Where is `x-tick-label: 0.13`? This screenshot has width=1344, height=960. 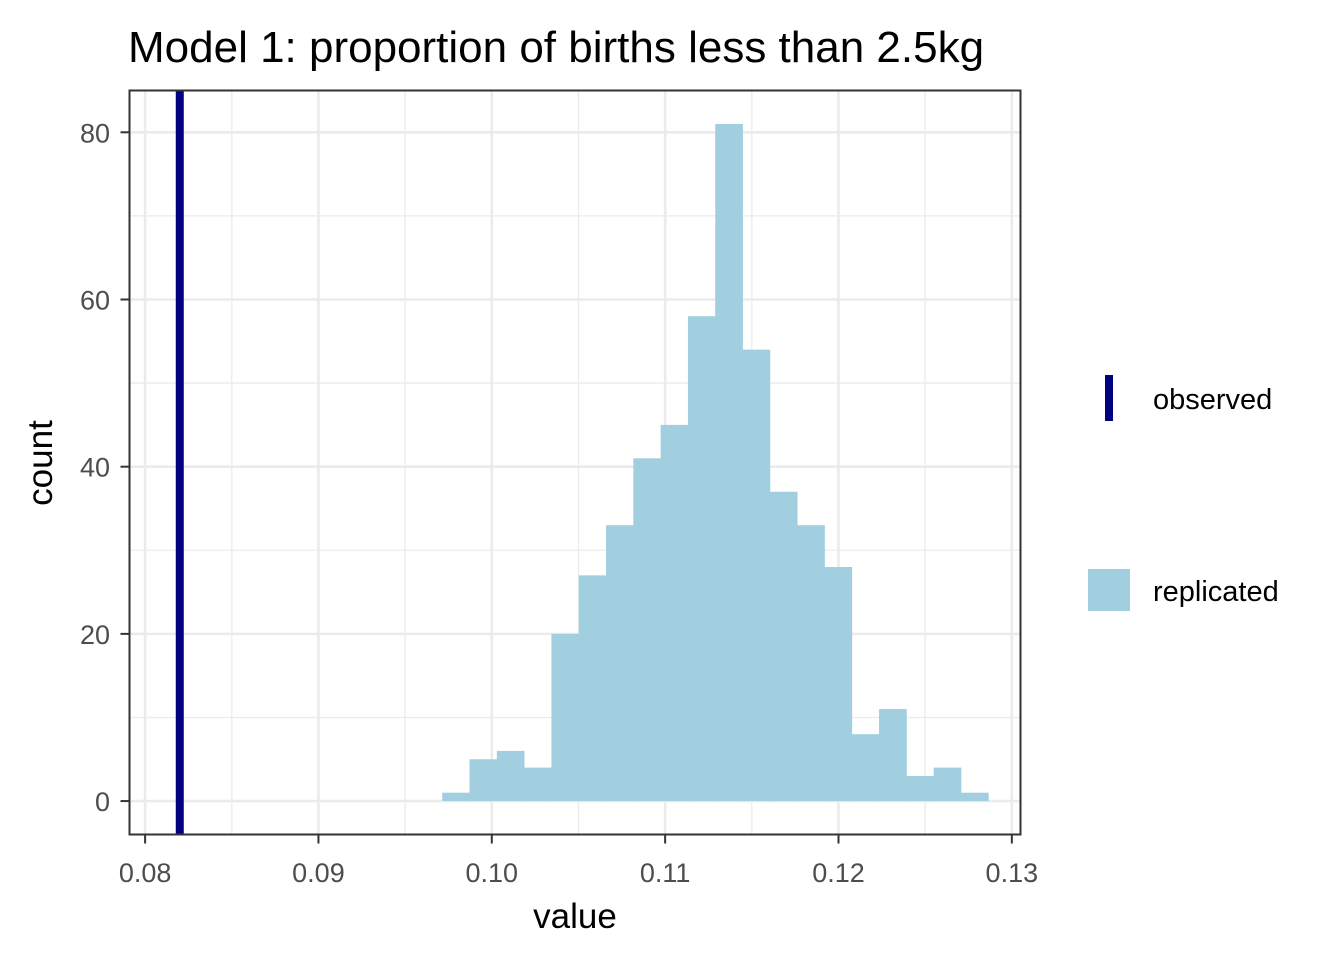 x-tick-label: 0.13 is located at coordinates (1012, 873).